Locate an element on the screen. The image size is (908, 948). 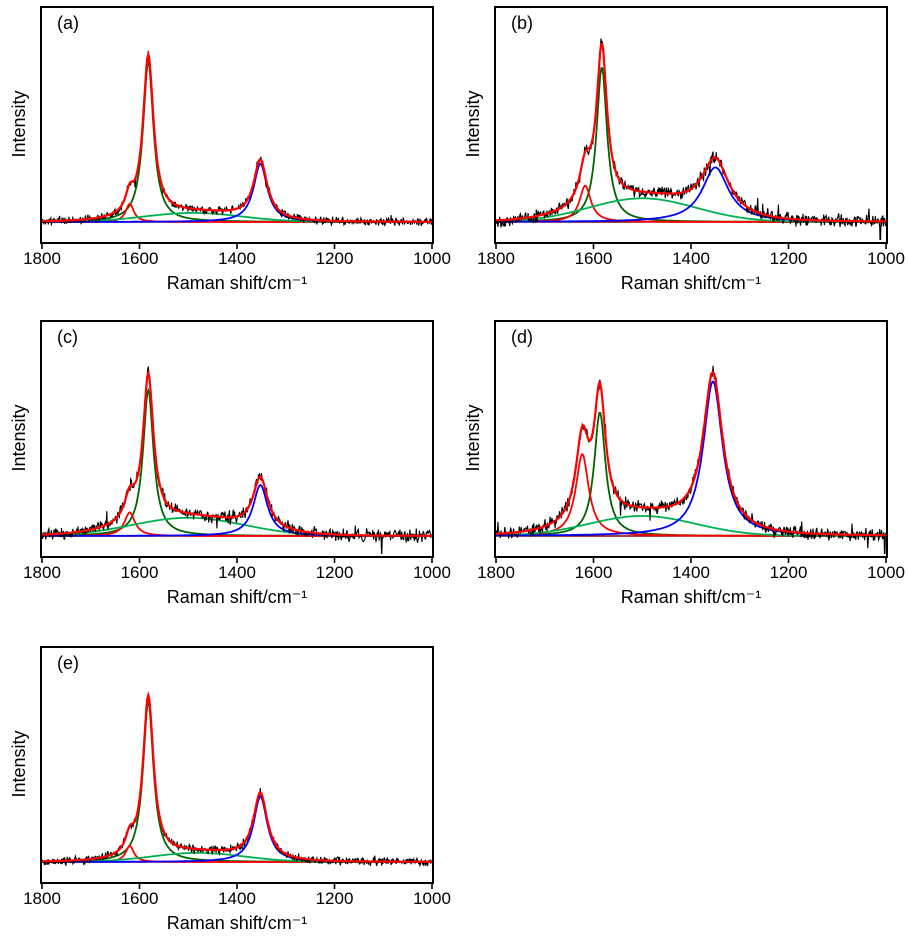
panel-label: (d) is located at coordinates (522, 337).